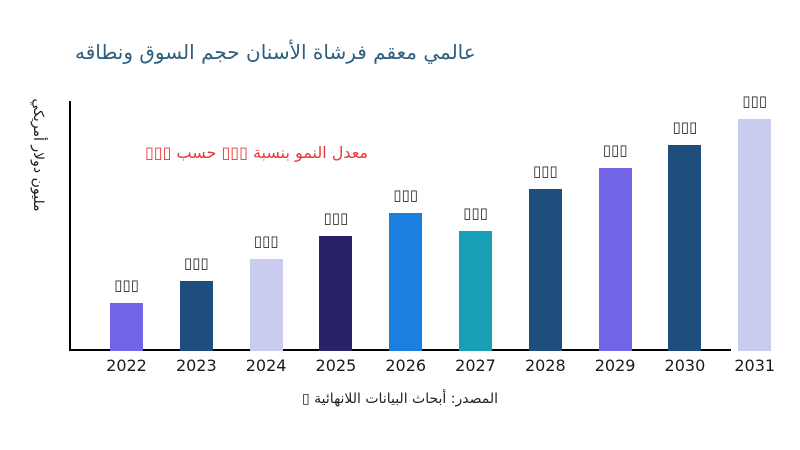 The width and height of the screenshot is (800, 450). What do you see at coordinates (257, 152) in the screenshot?
I see `growth-rate-annotation: معدل النمو بنسبة ▯▯▯ حسب ▯▯▯` at bounding box center [257, 152].